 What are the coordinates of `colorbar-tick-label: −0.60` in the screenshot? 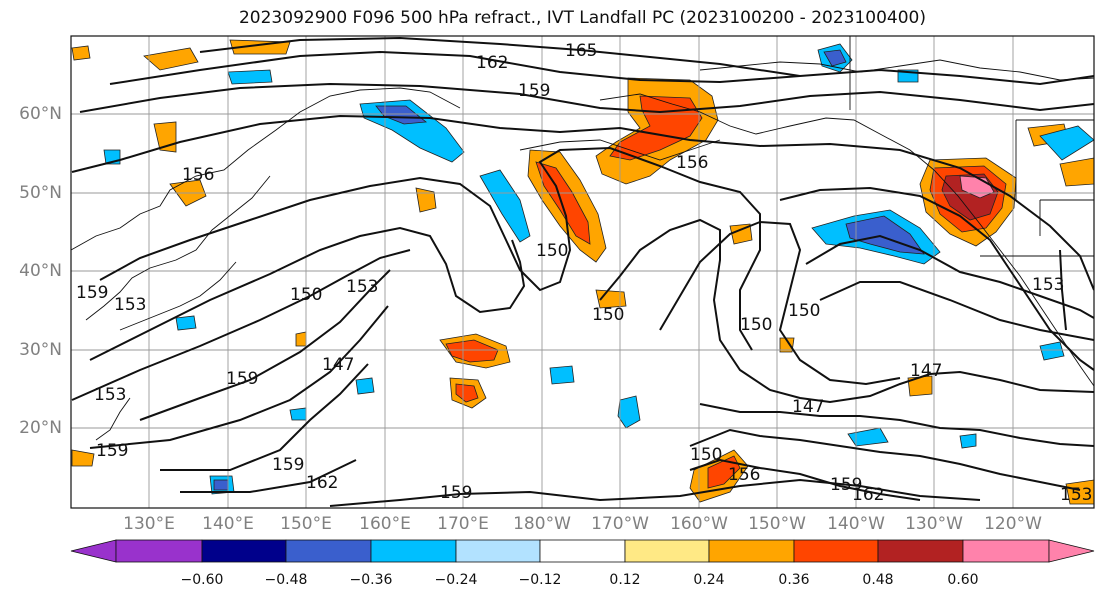 It's located at (202, 580).